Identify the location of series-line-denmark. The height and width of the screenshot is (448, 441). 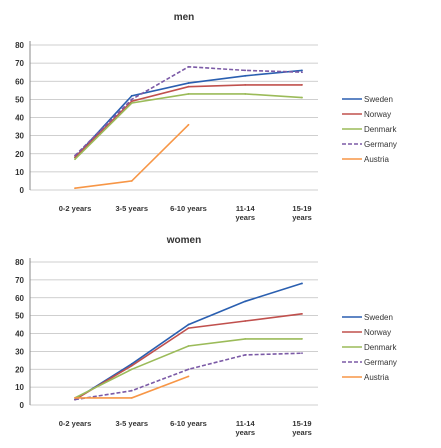
(188, 126).